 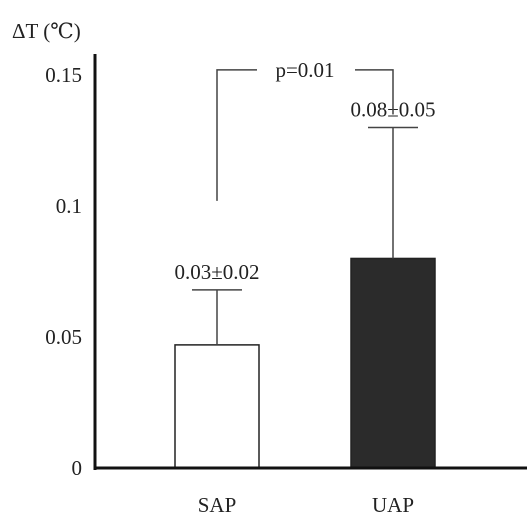 What do you see at coordinates (63, 337) in the screenshot?
I see `y-tick-label-1: 0.05` at bounding box center [63, 337].